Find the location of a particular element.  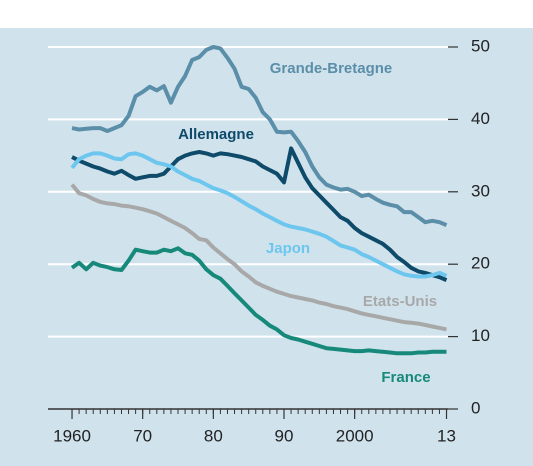

series-label: Etats-Unis is located at coordinates (400, 301).